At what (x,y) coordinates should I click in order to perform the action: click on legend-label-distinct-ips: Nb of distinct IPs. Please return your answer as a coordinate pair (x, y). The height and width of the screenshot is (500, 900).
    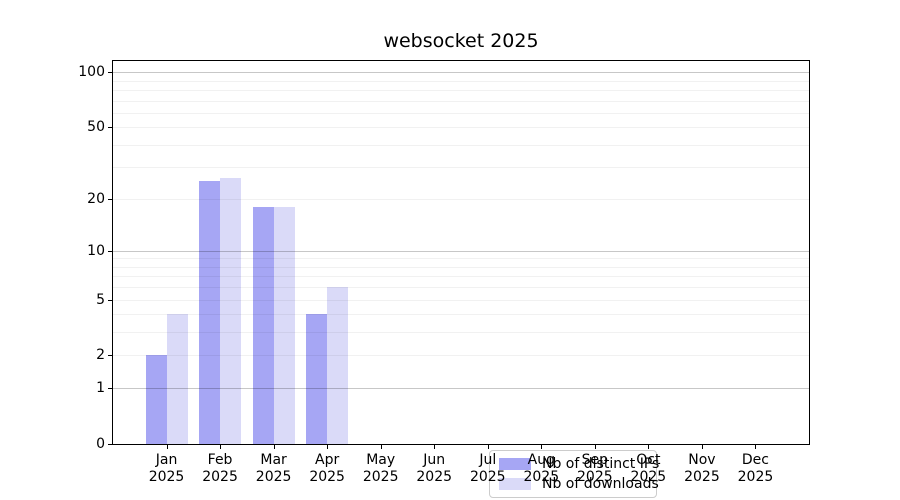
    Looking at the image, I should click on (601, 464).